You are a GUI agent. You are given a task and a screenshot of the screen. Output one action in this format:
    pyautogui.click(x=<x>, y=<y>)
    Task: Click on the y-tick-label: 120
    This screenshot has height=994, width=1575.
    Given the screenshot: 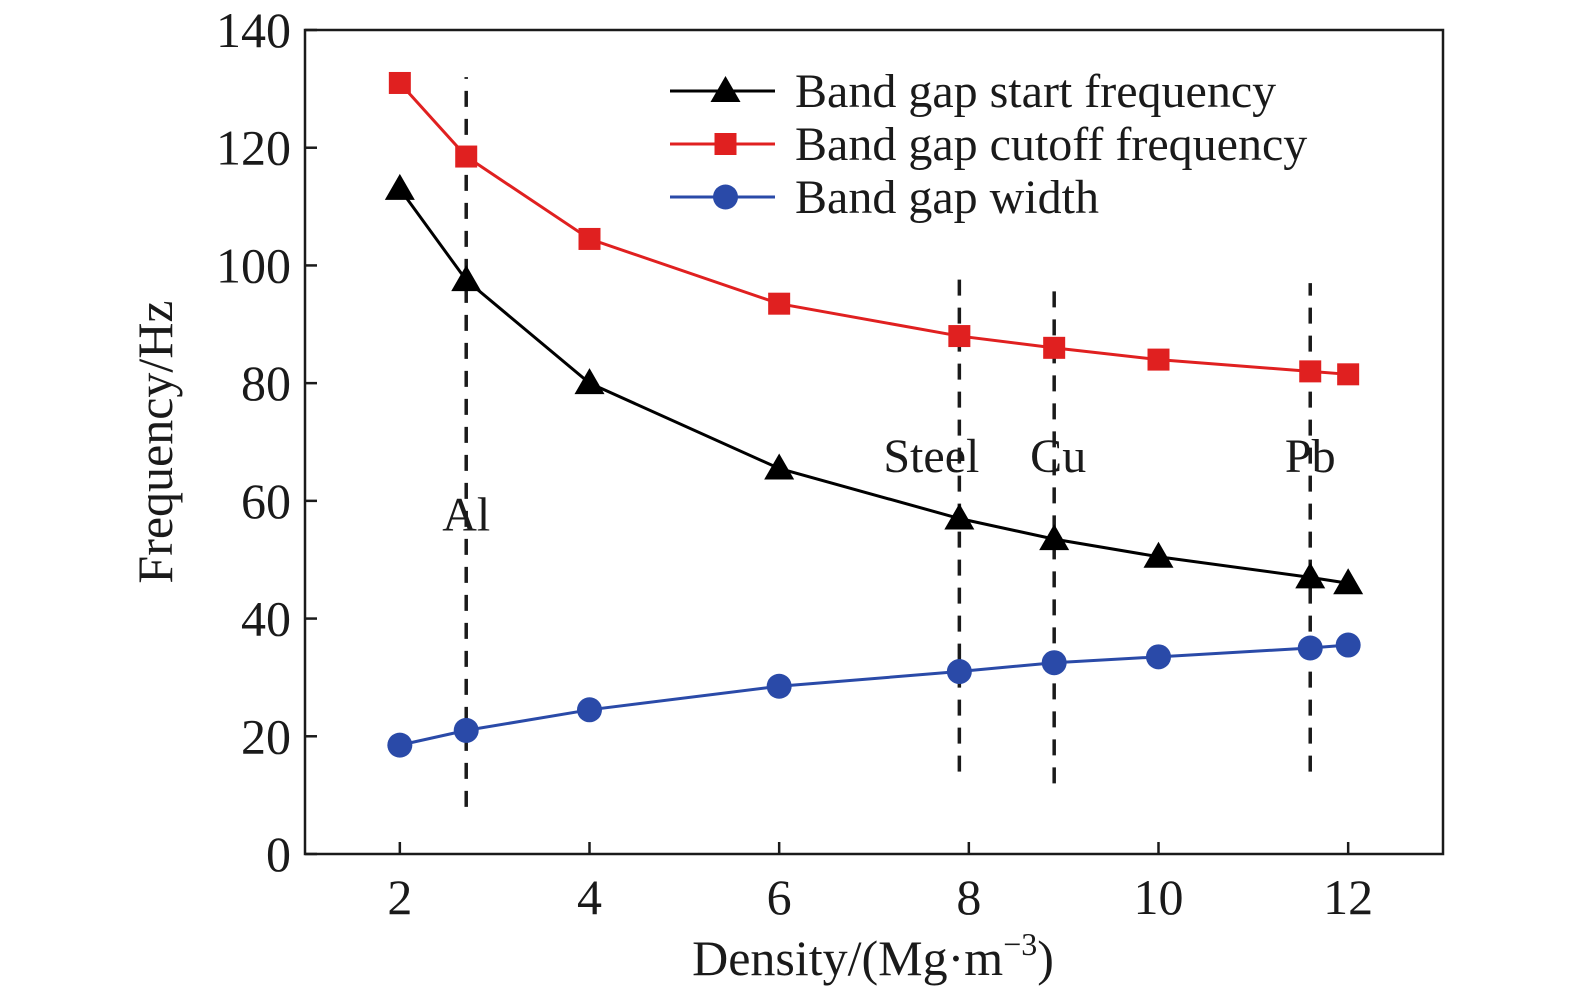 What is the action you would take?
    pyautogui.click(x=253, y=148)
    